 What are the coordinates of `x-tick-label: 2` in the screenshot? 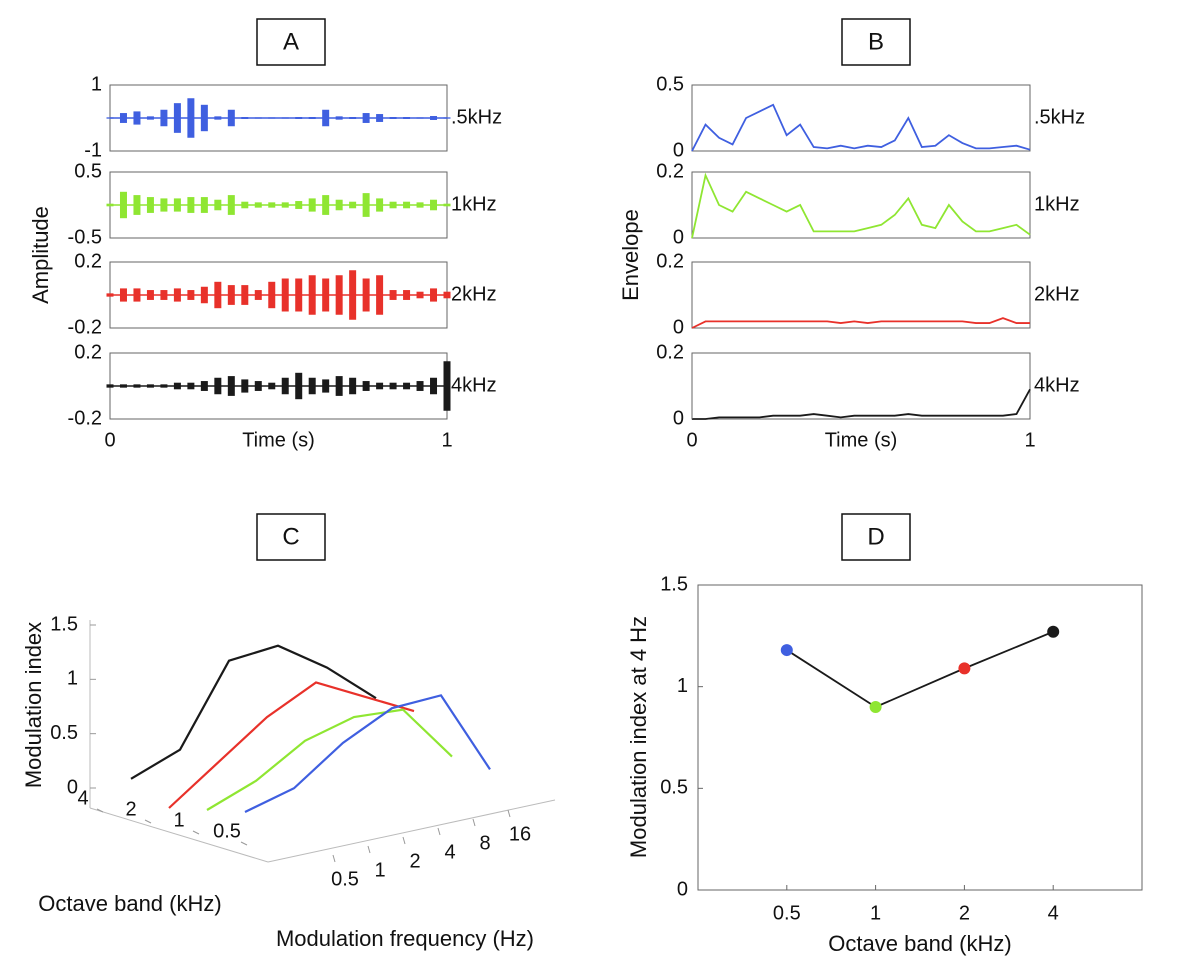 It's located at (964, 913).